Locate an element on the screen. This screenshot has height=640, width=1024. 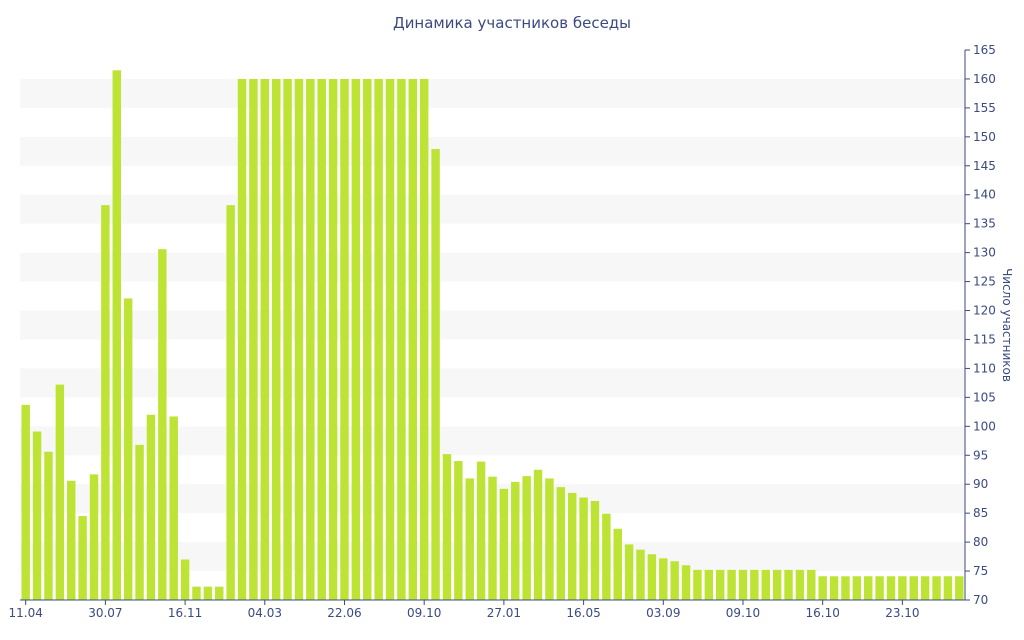
x-tick-label: 09.10 is located at coordinates (424, 613).